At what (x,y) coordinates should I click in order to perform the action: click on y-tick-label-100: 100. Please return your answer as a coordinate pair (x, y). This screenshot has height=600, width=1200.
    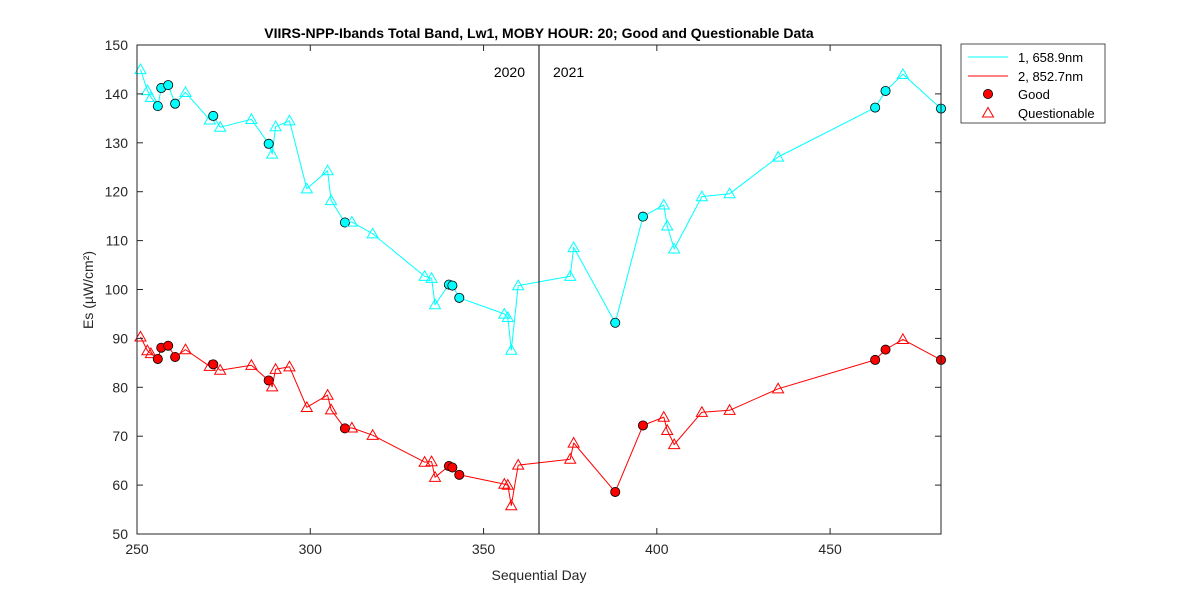
    Looking at the image, I should click on (117, 290).